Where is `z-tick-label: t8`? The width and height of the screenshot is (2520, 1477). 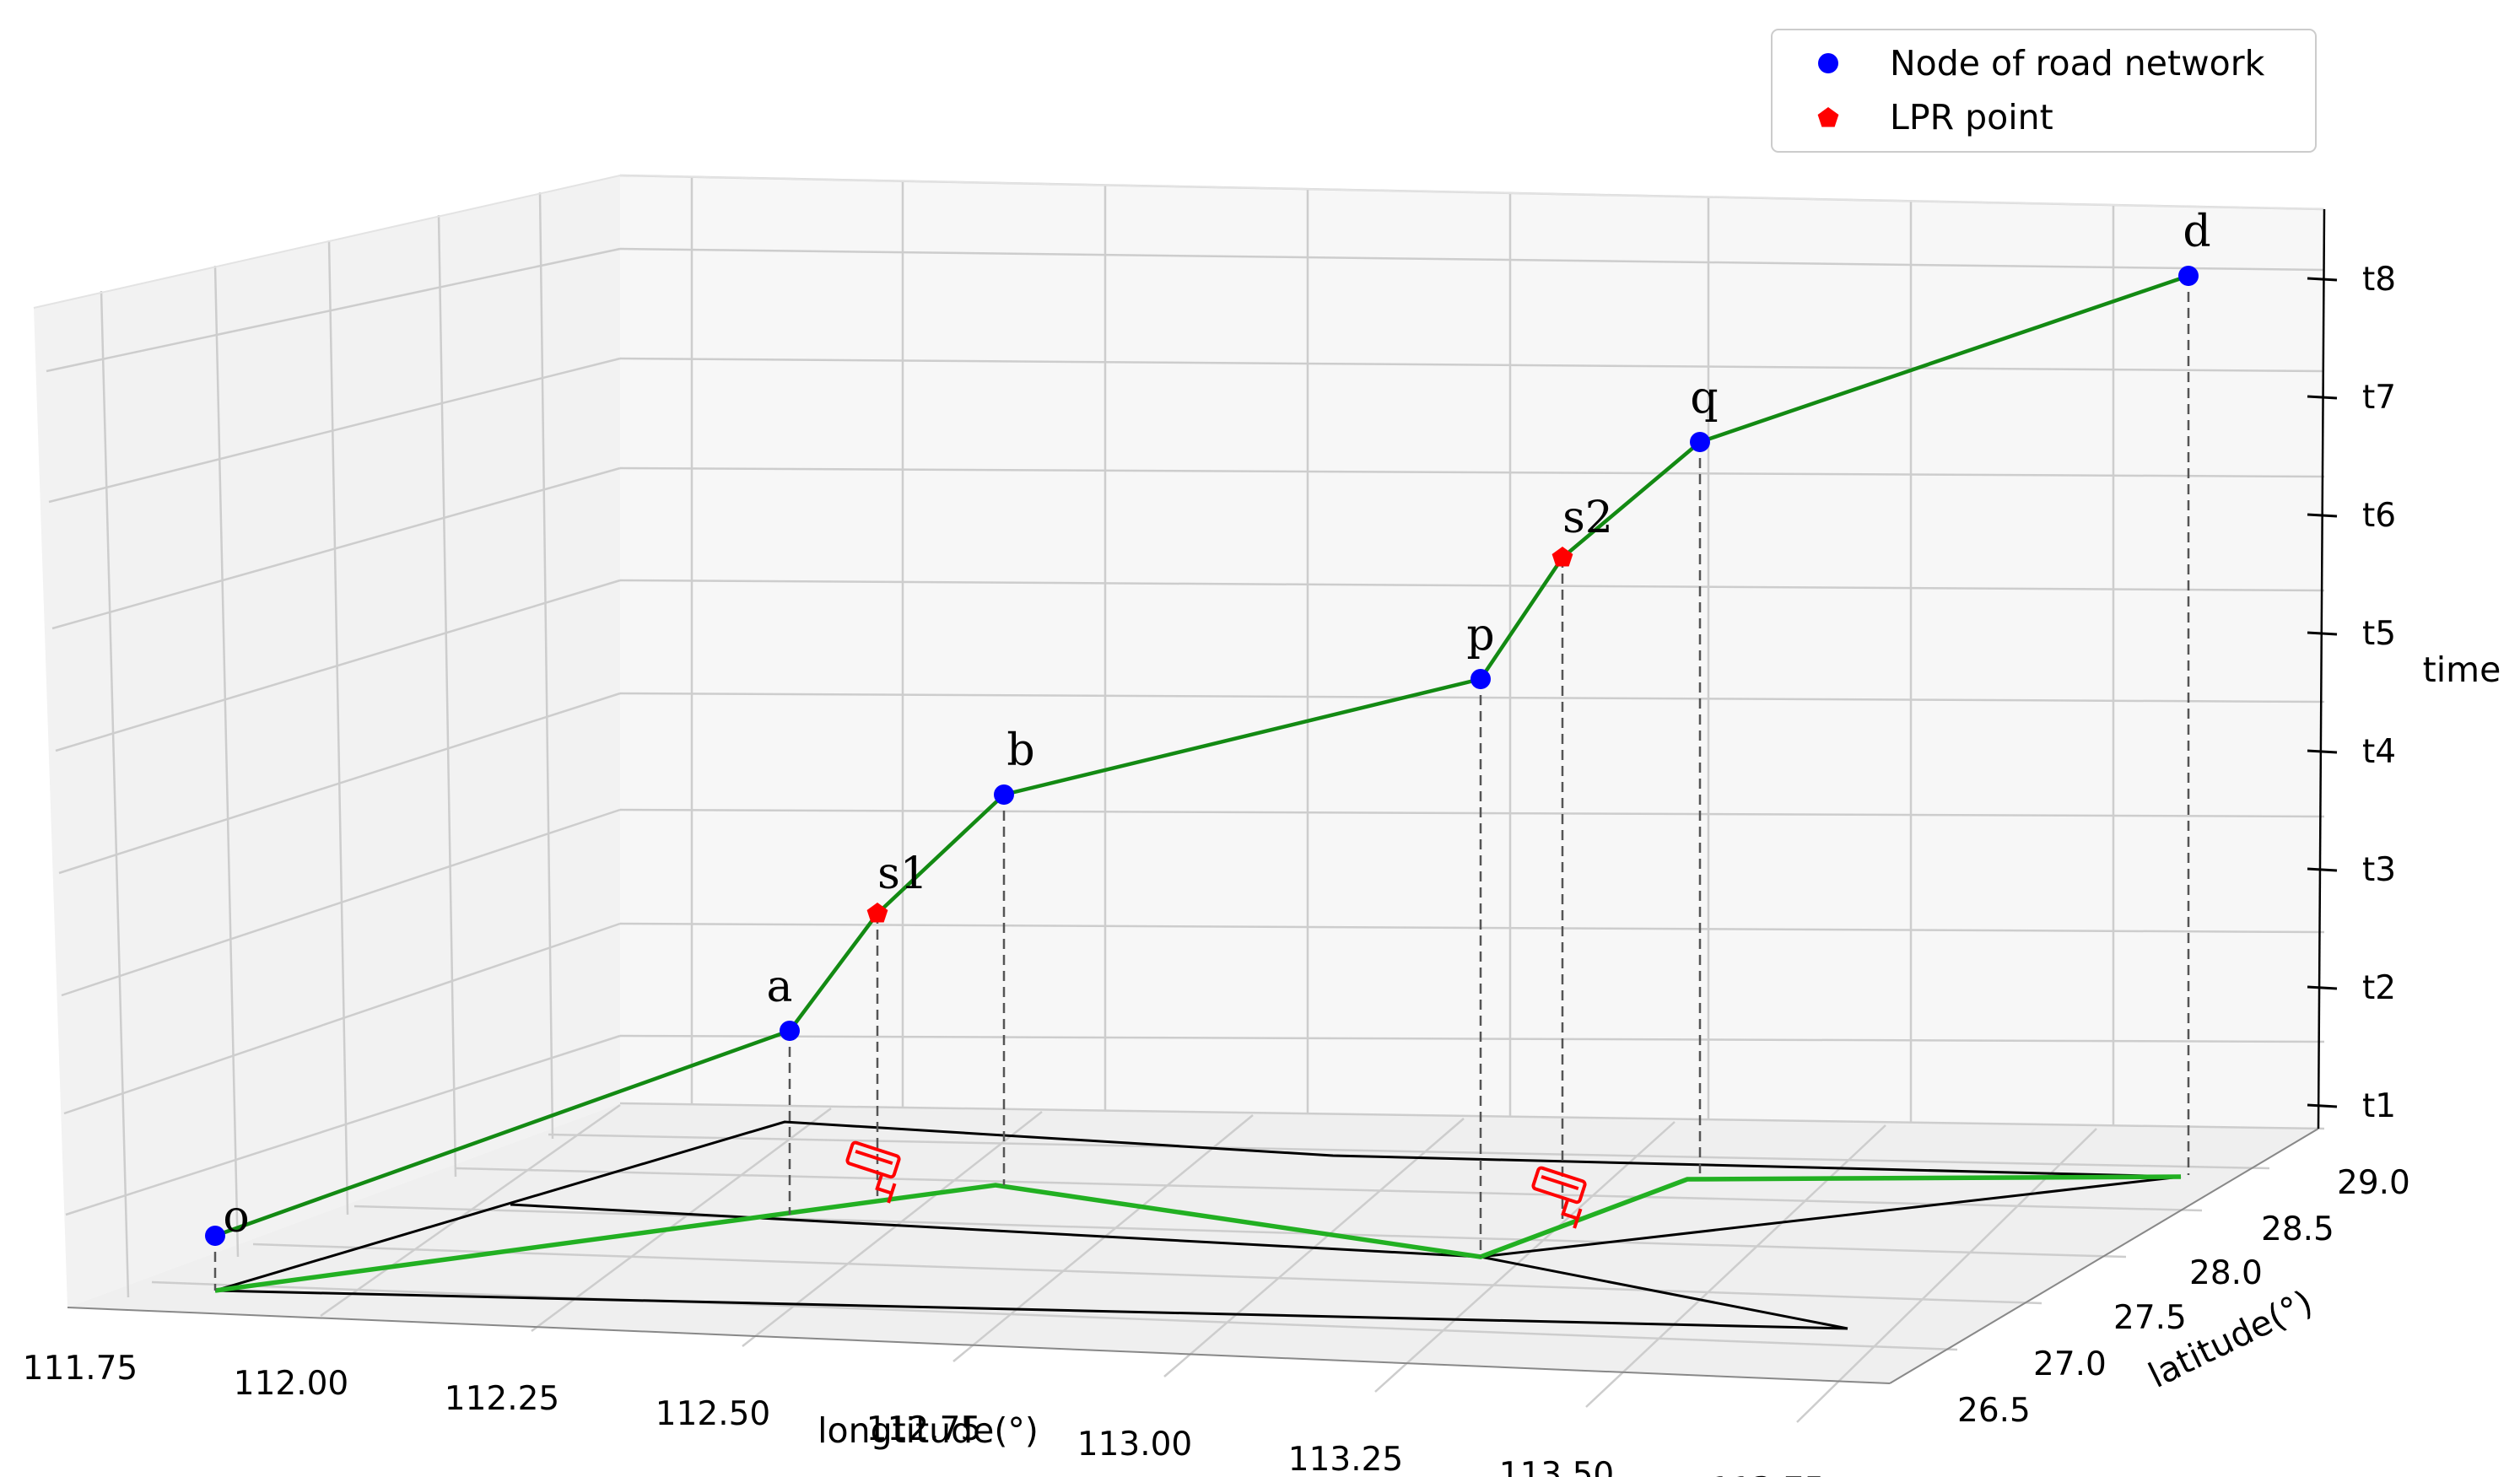 z-tick-label: t8 is located at coordinates (2379, 280).